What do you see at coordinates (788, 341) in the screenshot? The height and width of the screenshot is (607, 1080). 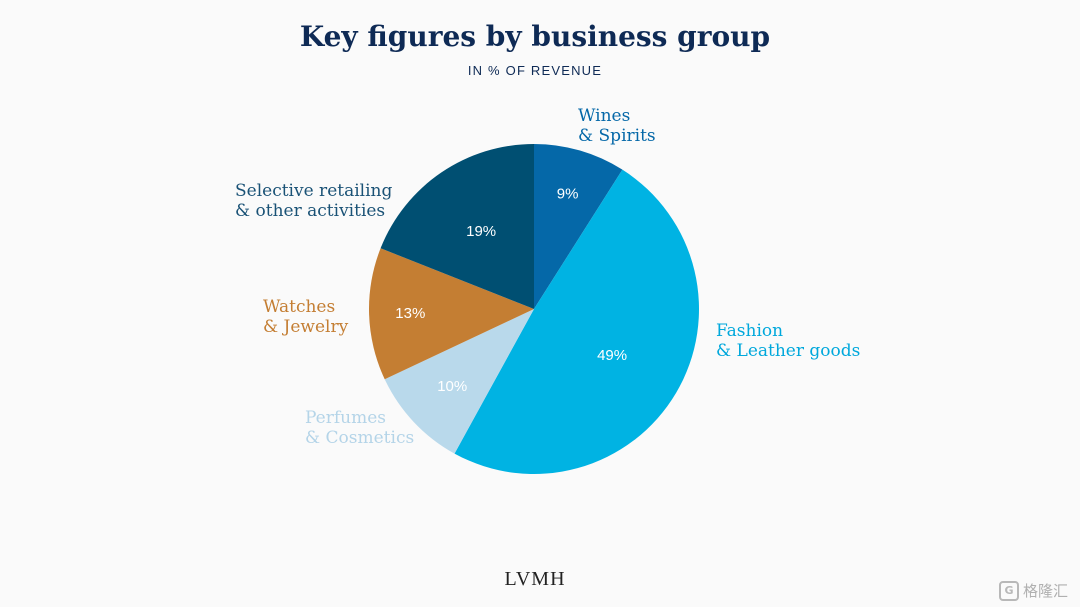 I see `slice-label-fashion: Fashion & Leather goods` at bounding box center [788, 341].